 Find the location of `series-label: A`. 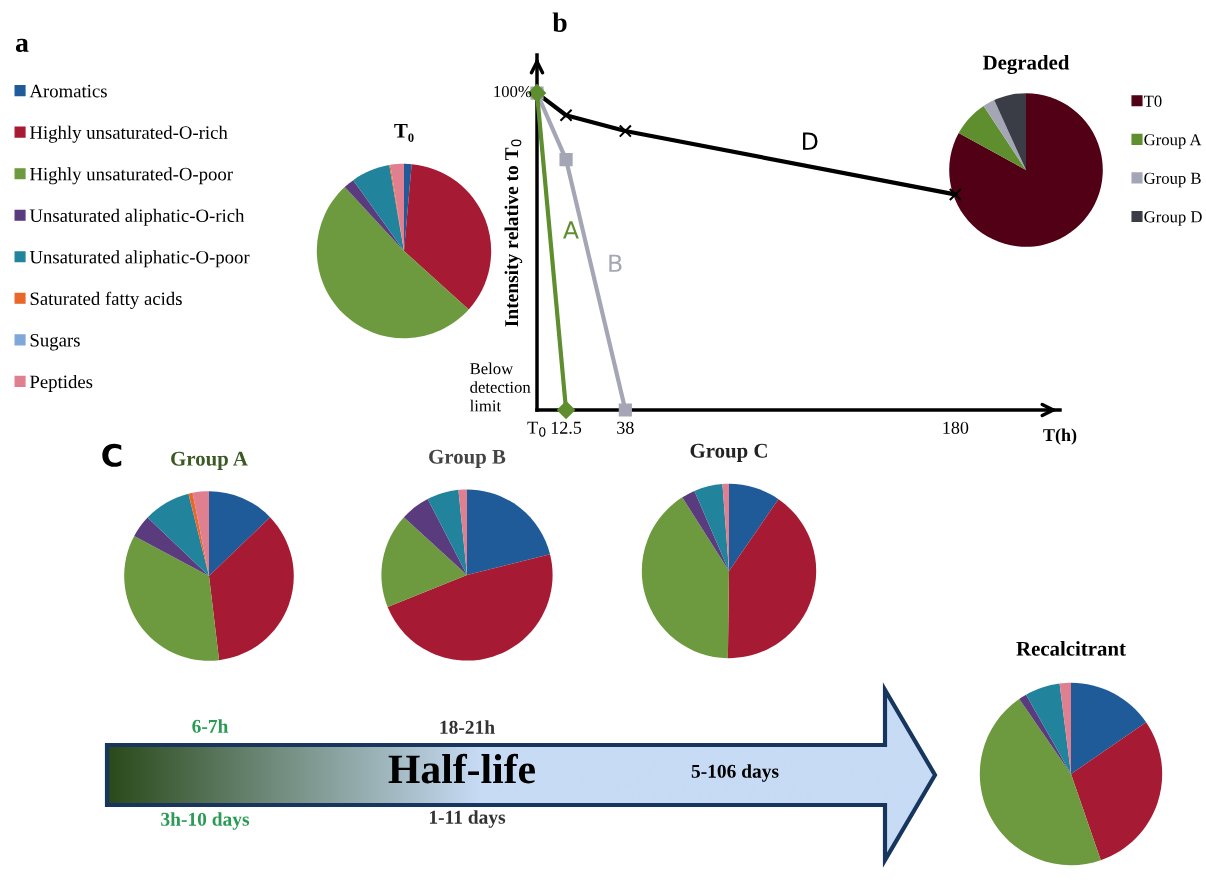

series-label: A is located at coordinates (571, 230).